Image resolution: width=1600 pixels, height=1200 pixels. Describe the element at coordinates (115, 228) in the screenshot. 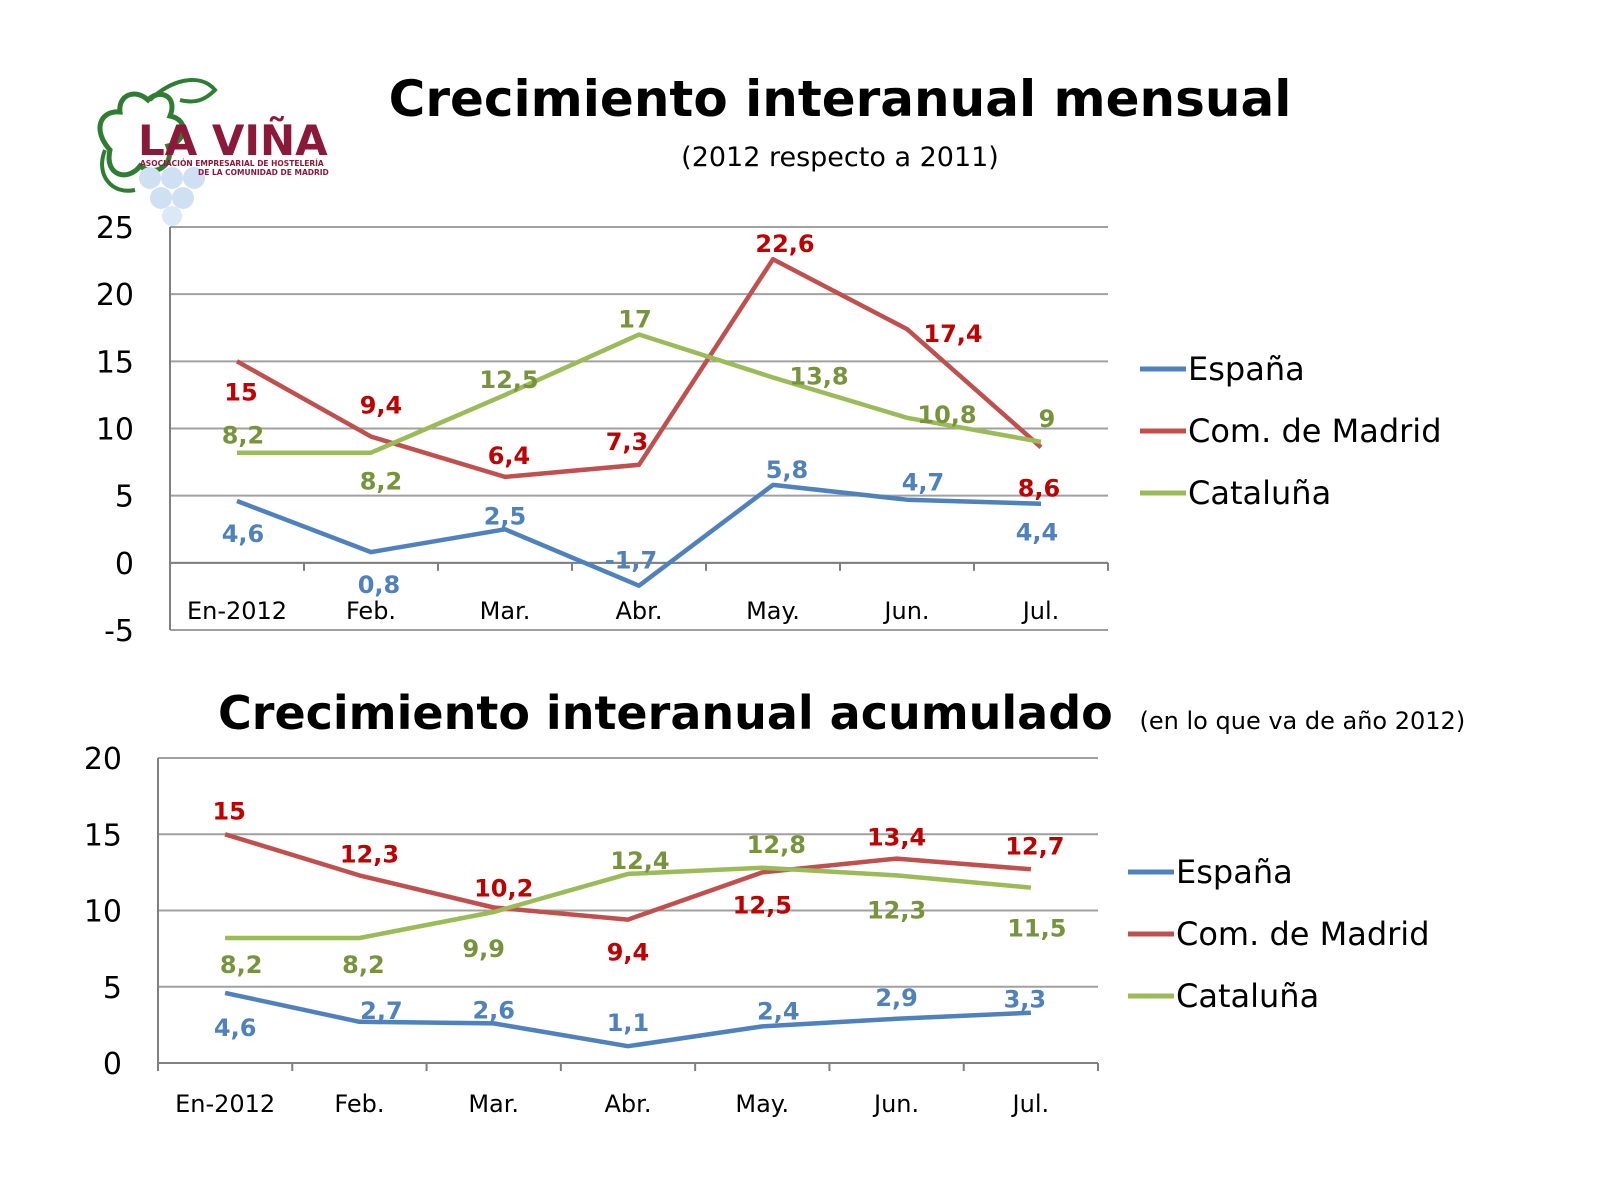

I see `y-tick-label: 25` at that location.